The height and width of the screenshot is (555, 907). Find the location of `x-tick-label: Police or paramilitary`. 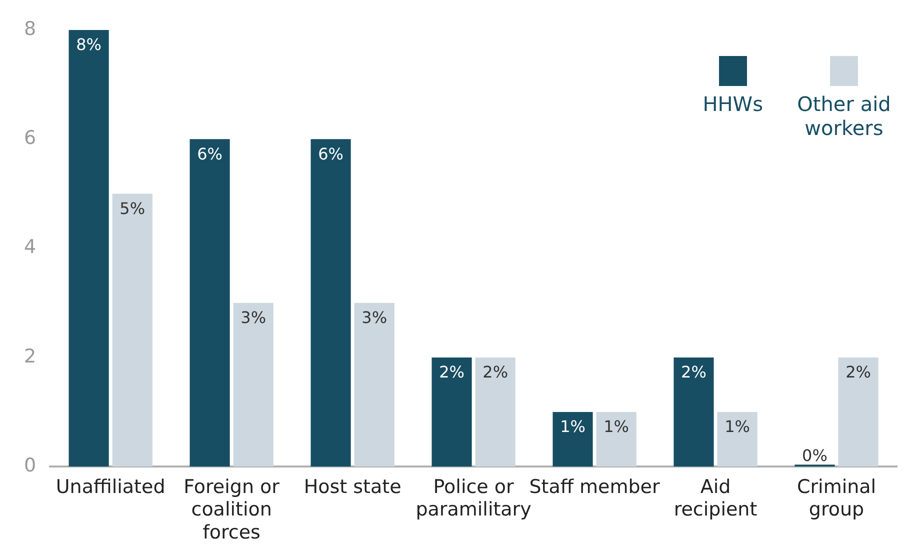

x-tick-label: Police or paramilitary is located at coordinates (474, 498).